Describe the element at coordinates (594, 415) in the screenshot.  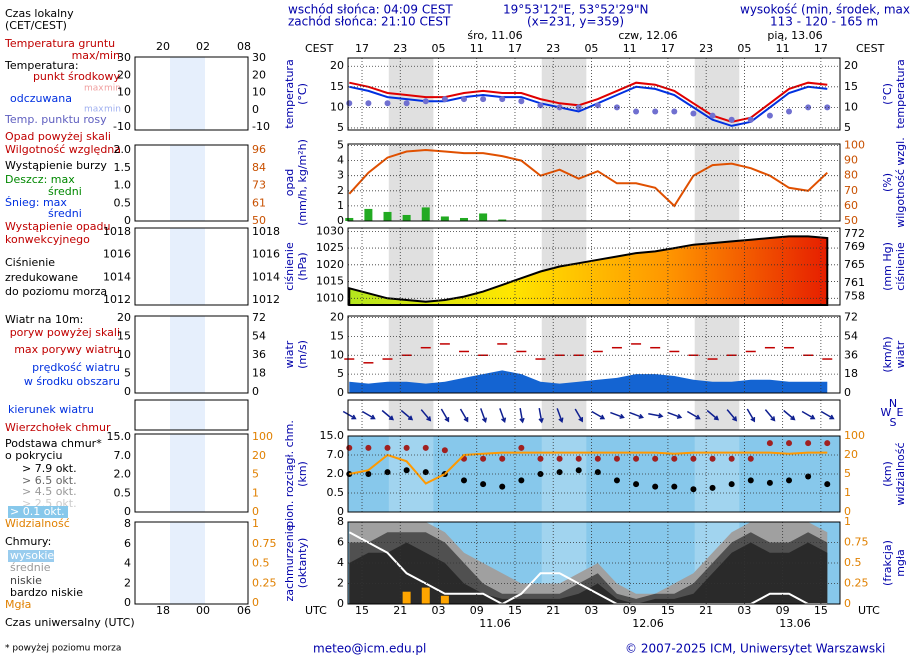
I see `panel-background` at that location.